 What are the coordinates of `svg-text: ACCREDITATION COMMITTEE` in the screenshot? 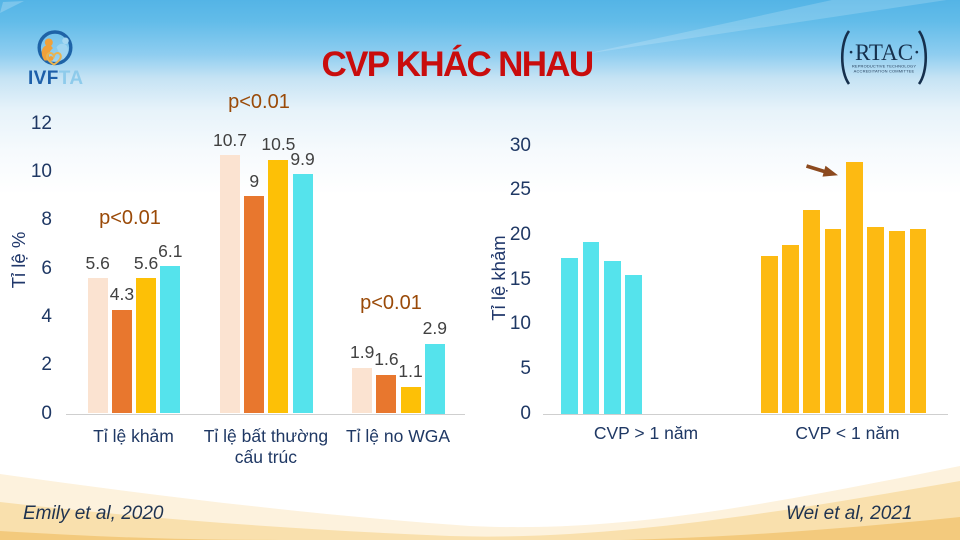 It's located at (884, 71).